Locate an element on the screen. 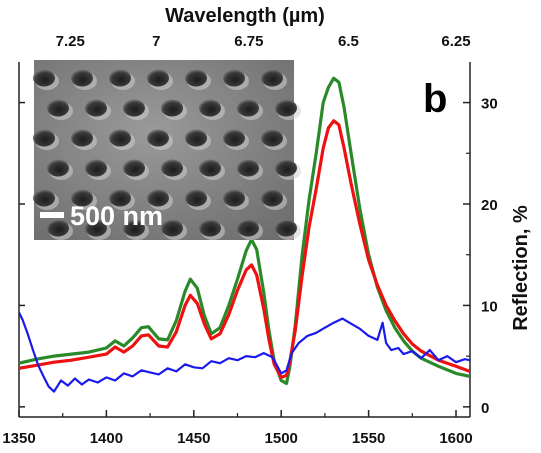 This screenshot has width=541, height=453. y-tick-label: 10 is located at coordinates (489, 306).